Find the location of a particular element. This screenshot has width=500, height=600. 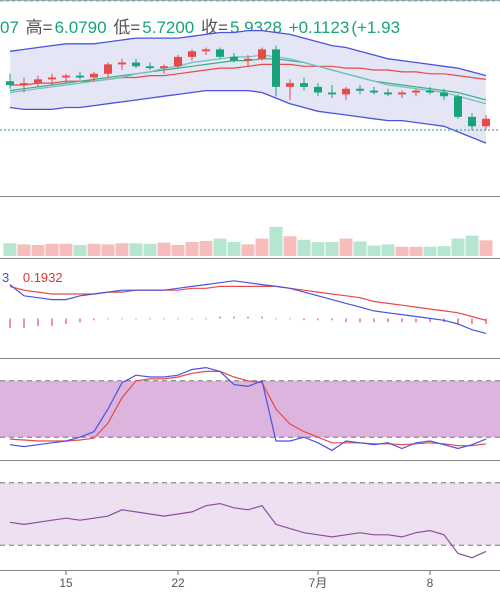

kdj-band-fill is located at coordinates (250, 409).